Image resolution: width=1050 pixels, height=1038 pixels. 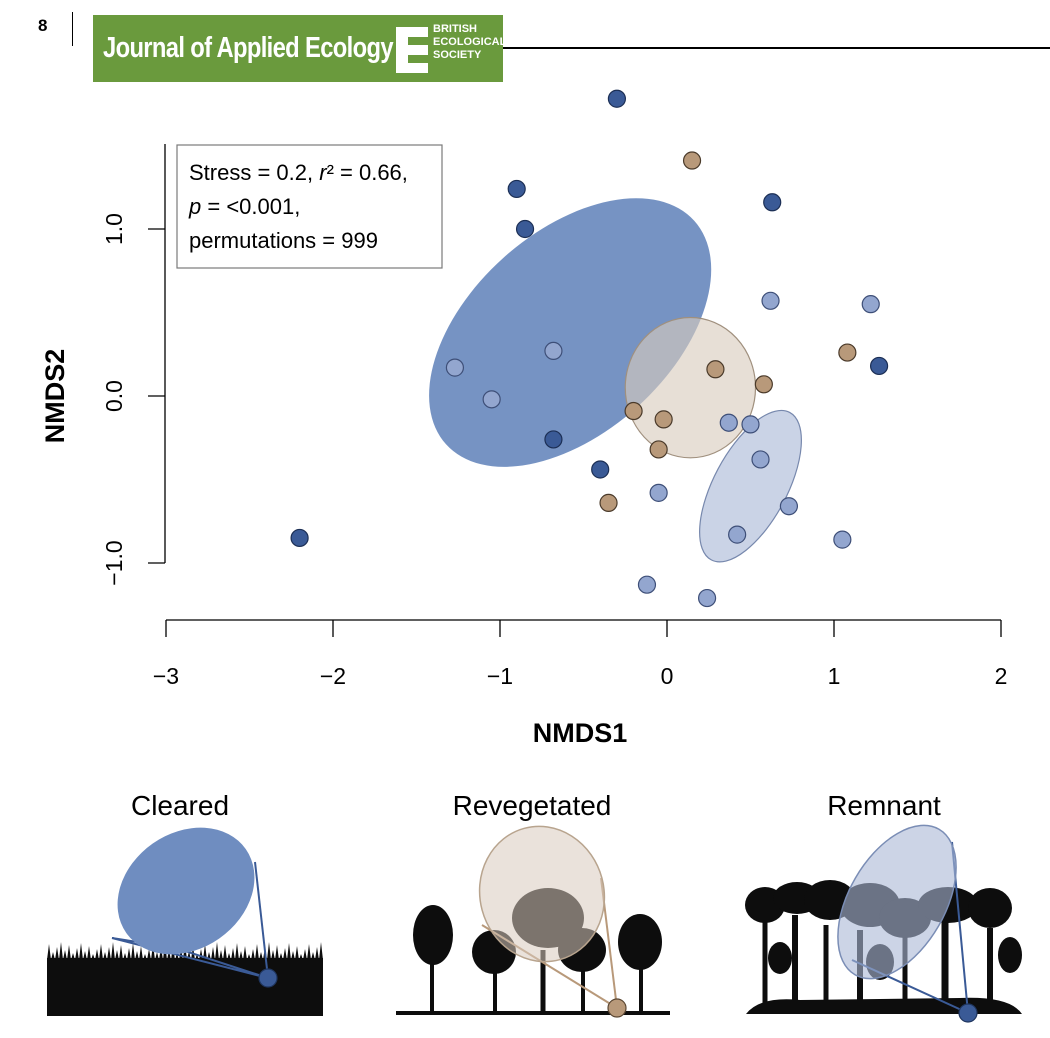 I want to click on scene-cleared: Cleared, so click(x=185, y=903).